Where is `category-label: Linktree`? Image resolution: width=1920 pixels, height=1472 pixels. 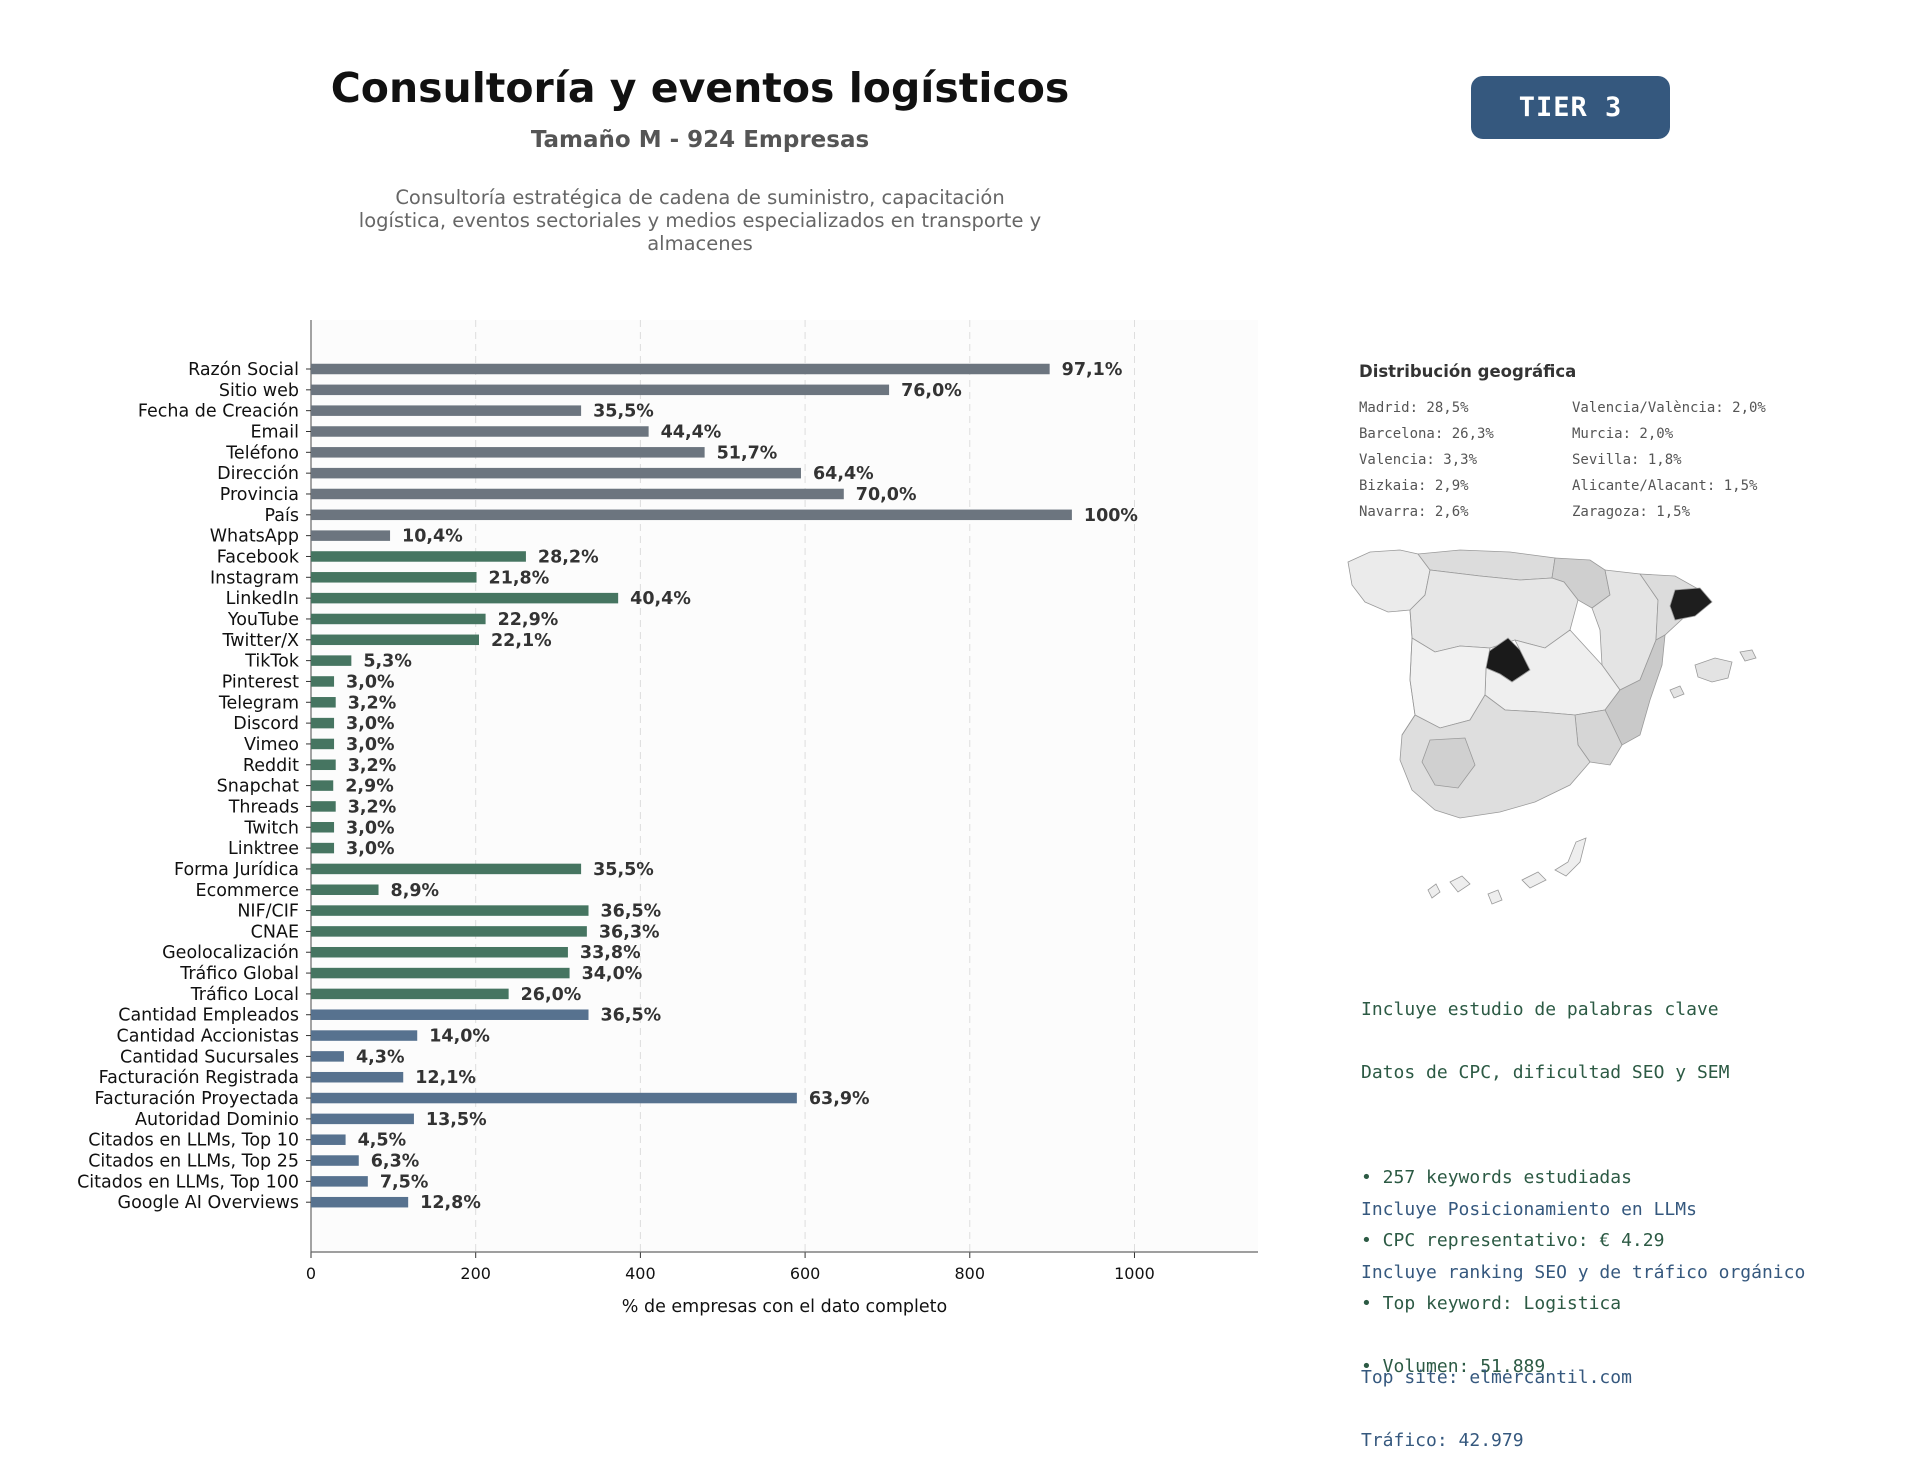
category-label: Linktree is located at coordinates (263, 849).